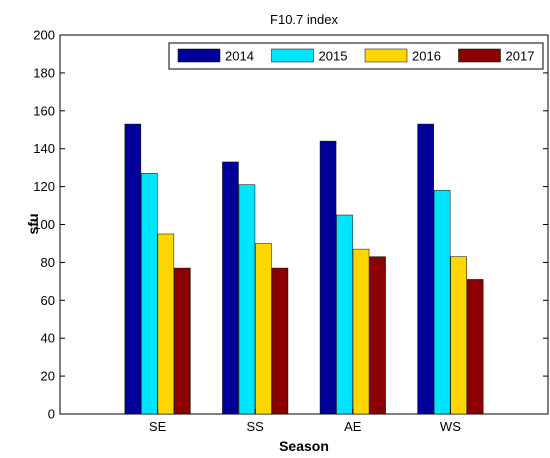 The image size is (550, 458). Describe the element at coordinates (182, 341) in the screenshot. I see `bar-se-2017` at that location.